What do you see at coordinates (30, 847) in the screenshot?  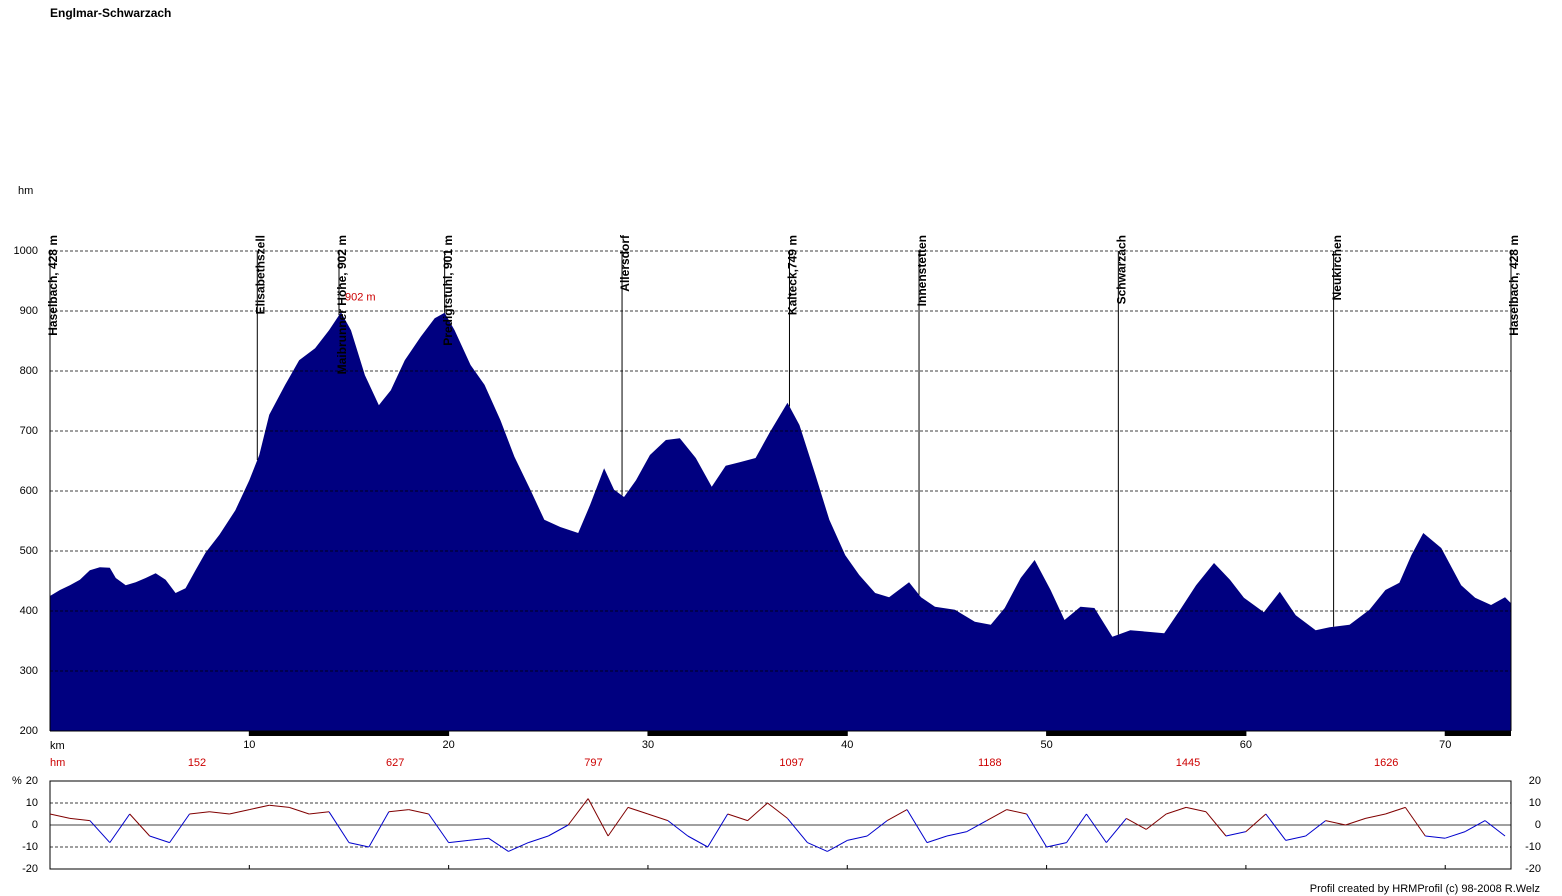 I see `y-tick-label: -10` at bounding box center [30, 847].